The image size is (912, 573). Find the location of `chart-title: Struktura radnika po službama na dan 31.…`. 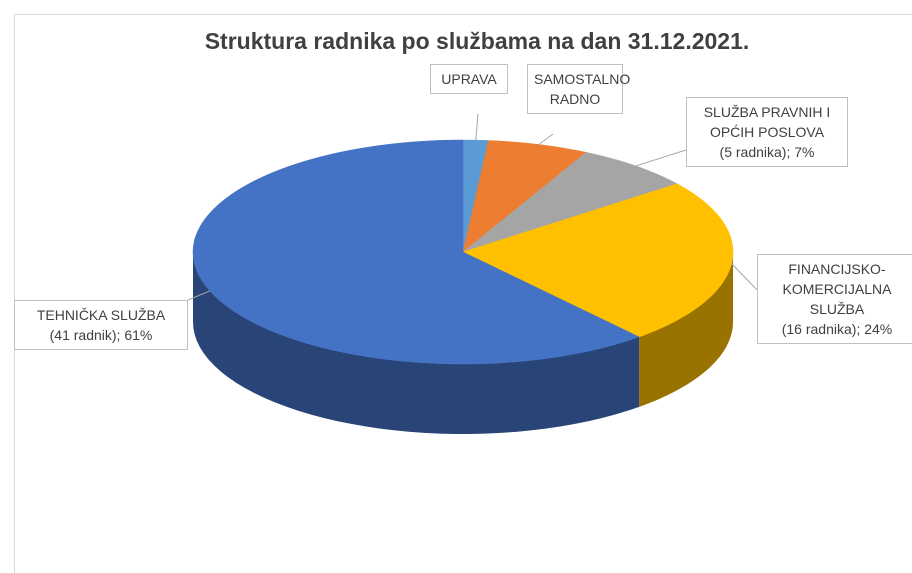

chart-title: Struktura radnika po službama na dan 31.… is located at coordinates (477, 41).